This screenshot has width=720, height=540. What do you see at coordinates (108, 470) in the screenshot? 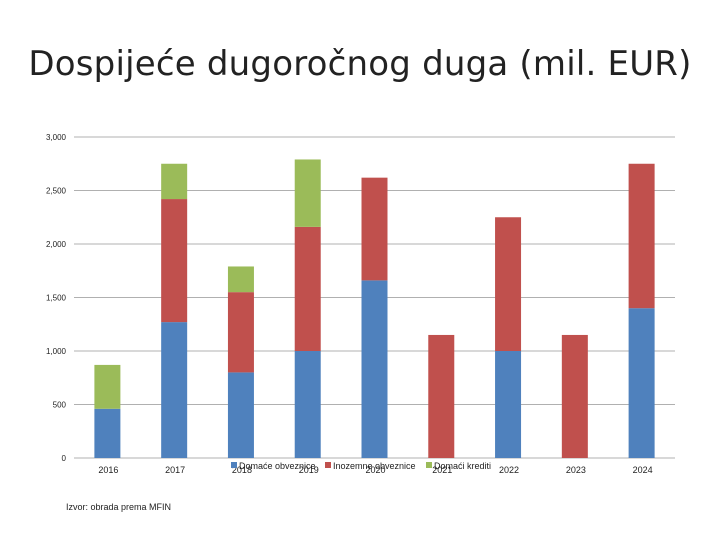
I see `x-tick-label: 2016` at bounding box center [108, 470].